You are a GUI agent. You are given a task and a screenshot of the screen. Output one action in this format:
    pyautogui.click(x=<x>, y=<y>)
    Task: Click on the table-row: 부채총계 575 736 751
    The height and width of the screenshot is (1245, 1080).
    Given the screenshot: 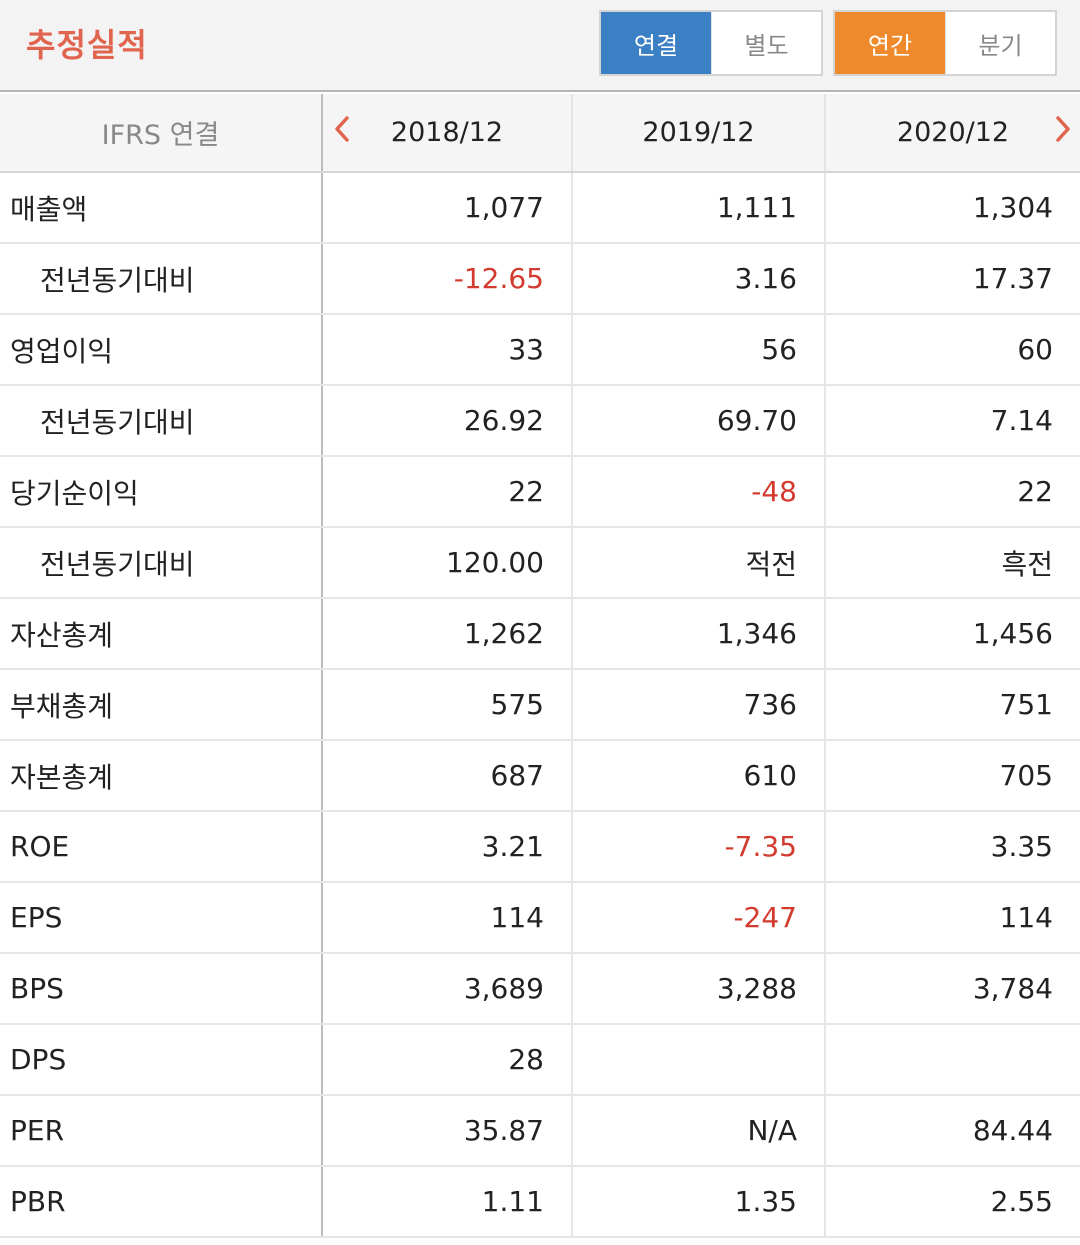 What is the action you would take?
    pyautogui.click(x=540, y=705)
    